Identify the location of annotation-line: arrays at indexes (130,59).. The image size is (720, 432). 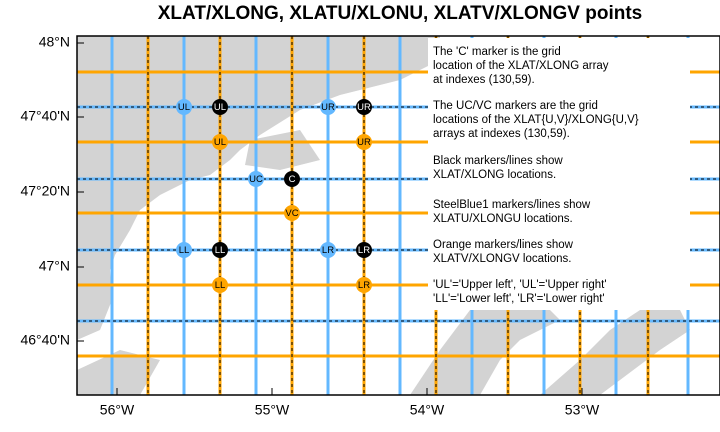
(501, 134).